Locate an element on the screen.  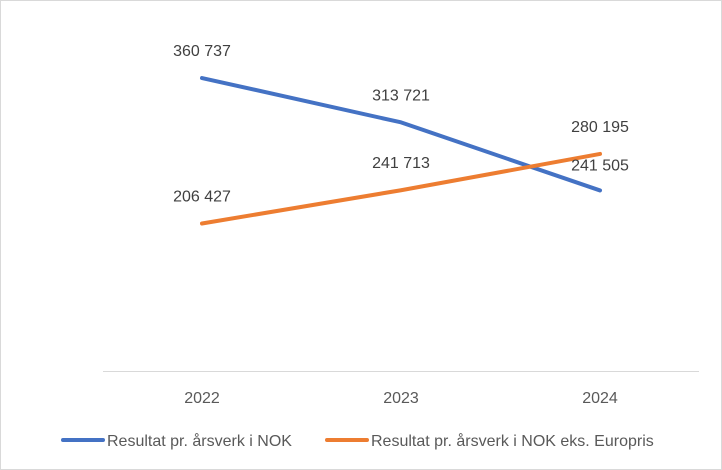
data-label: 241 713 is located at coordinates (401, 163).